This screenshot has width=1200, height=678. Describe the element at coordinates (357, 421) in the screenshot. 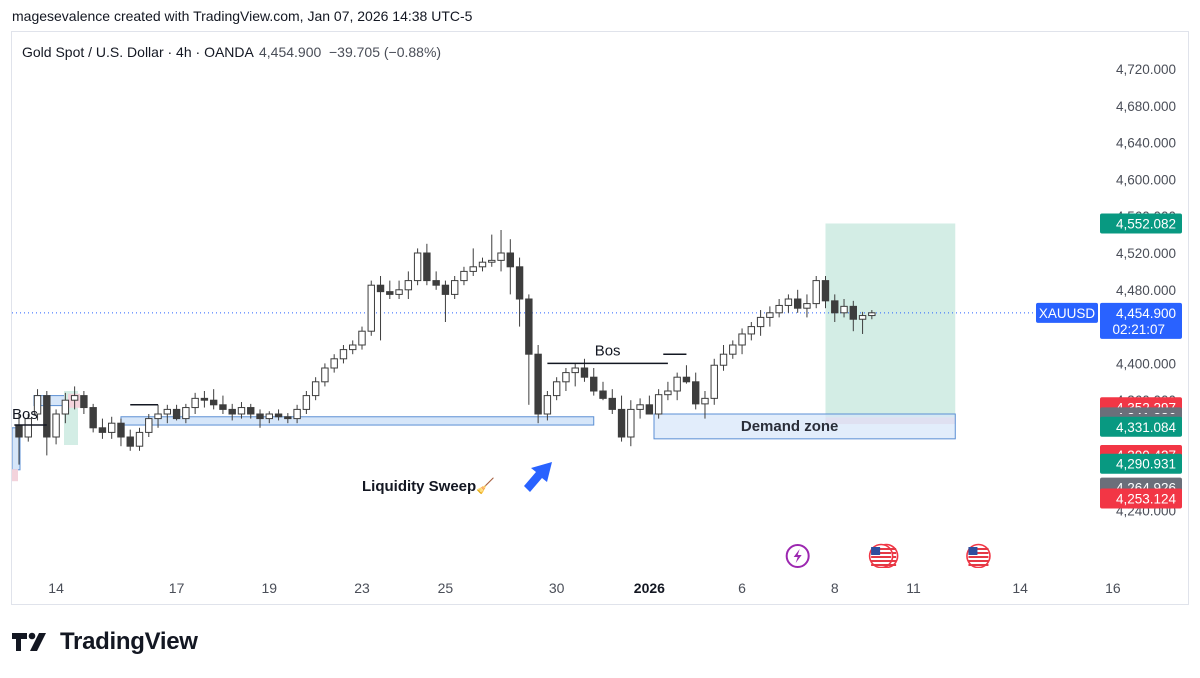

I see `liquidity-zone-box` at that location.